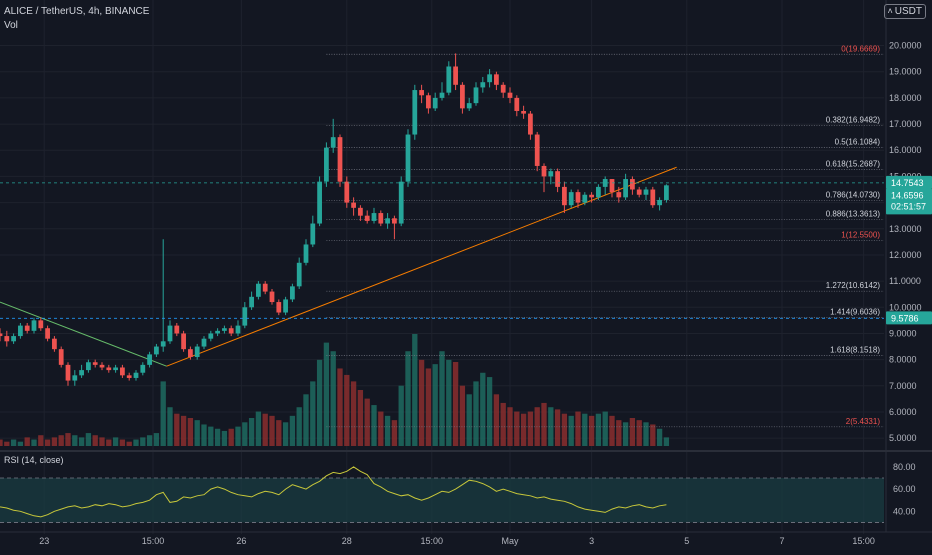  What do you see at coordinates (903, 360) in the screenshot?
I see `price-tick-label: 8.0000` at bounding box center [903, 360].